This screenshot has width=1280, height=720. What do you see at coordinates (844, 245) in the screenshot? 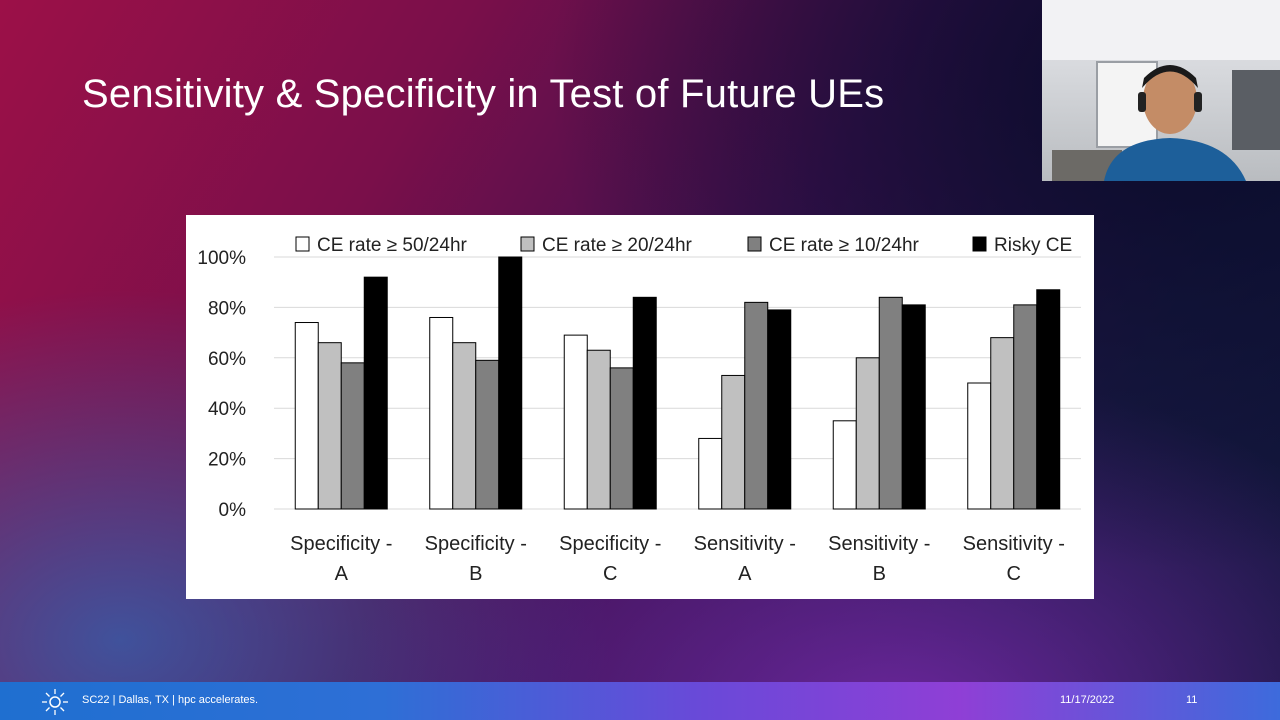
I see `legend-label: CE rate ≥ 10/24hr` at bounding box center [844, 245].